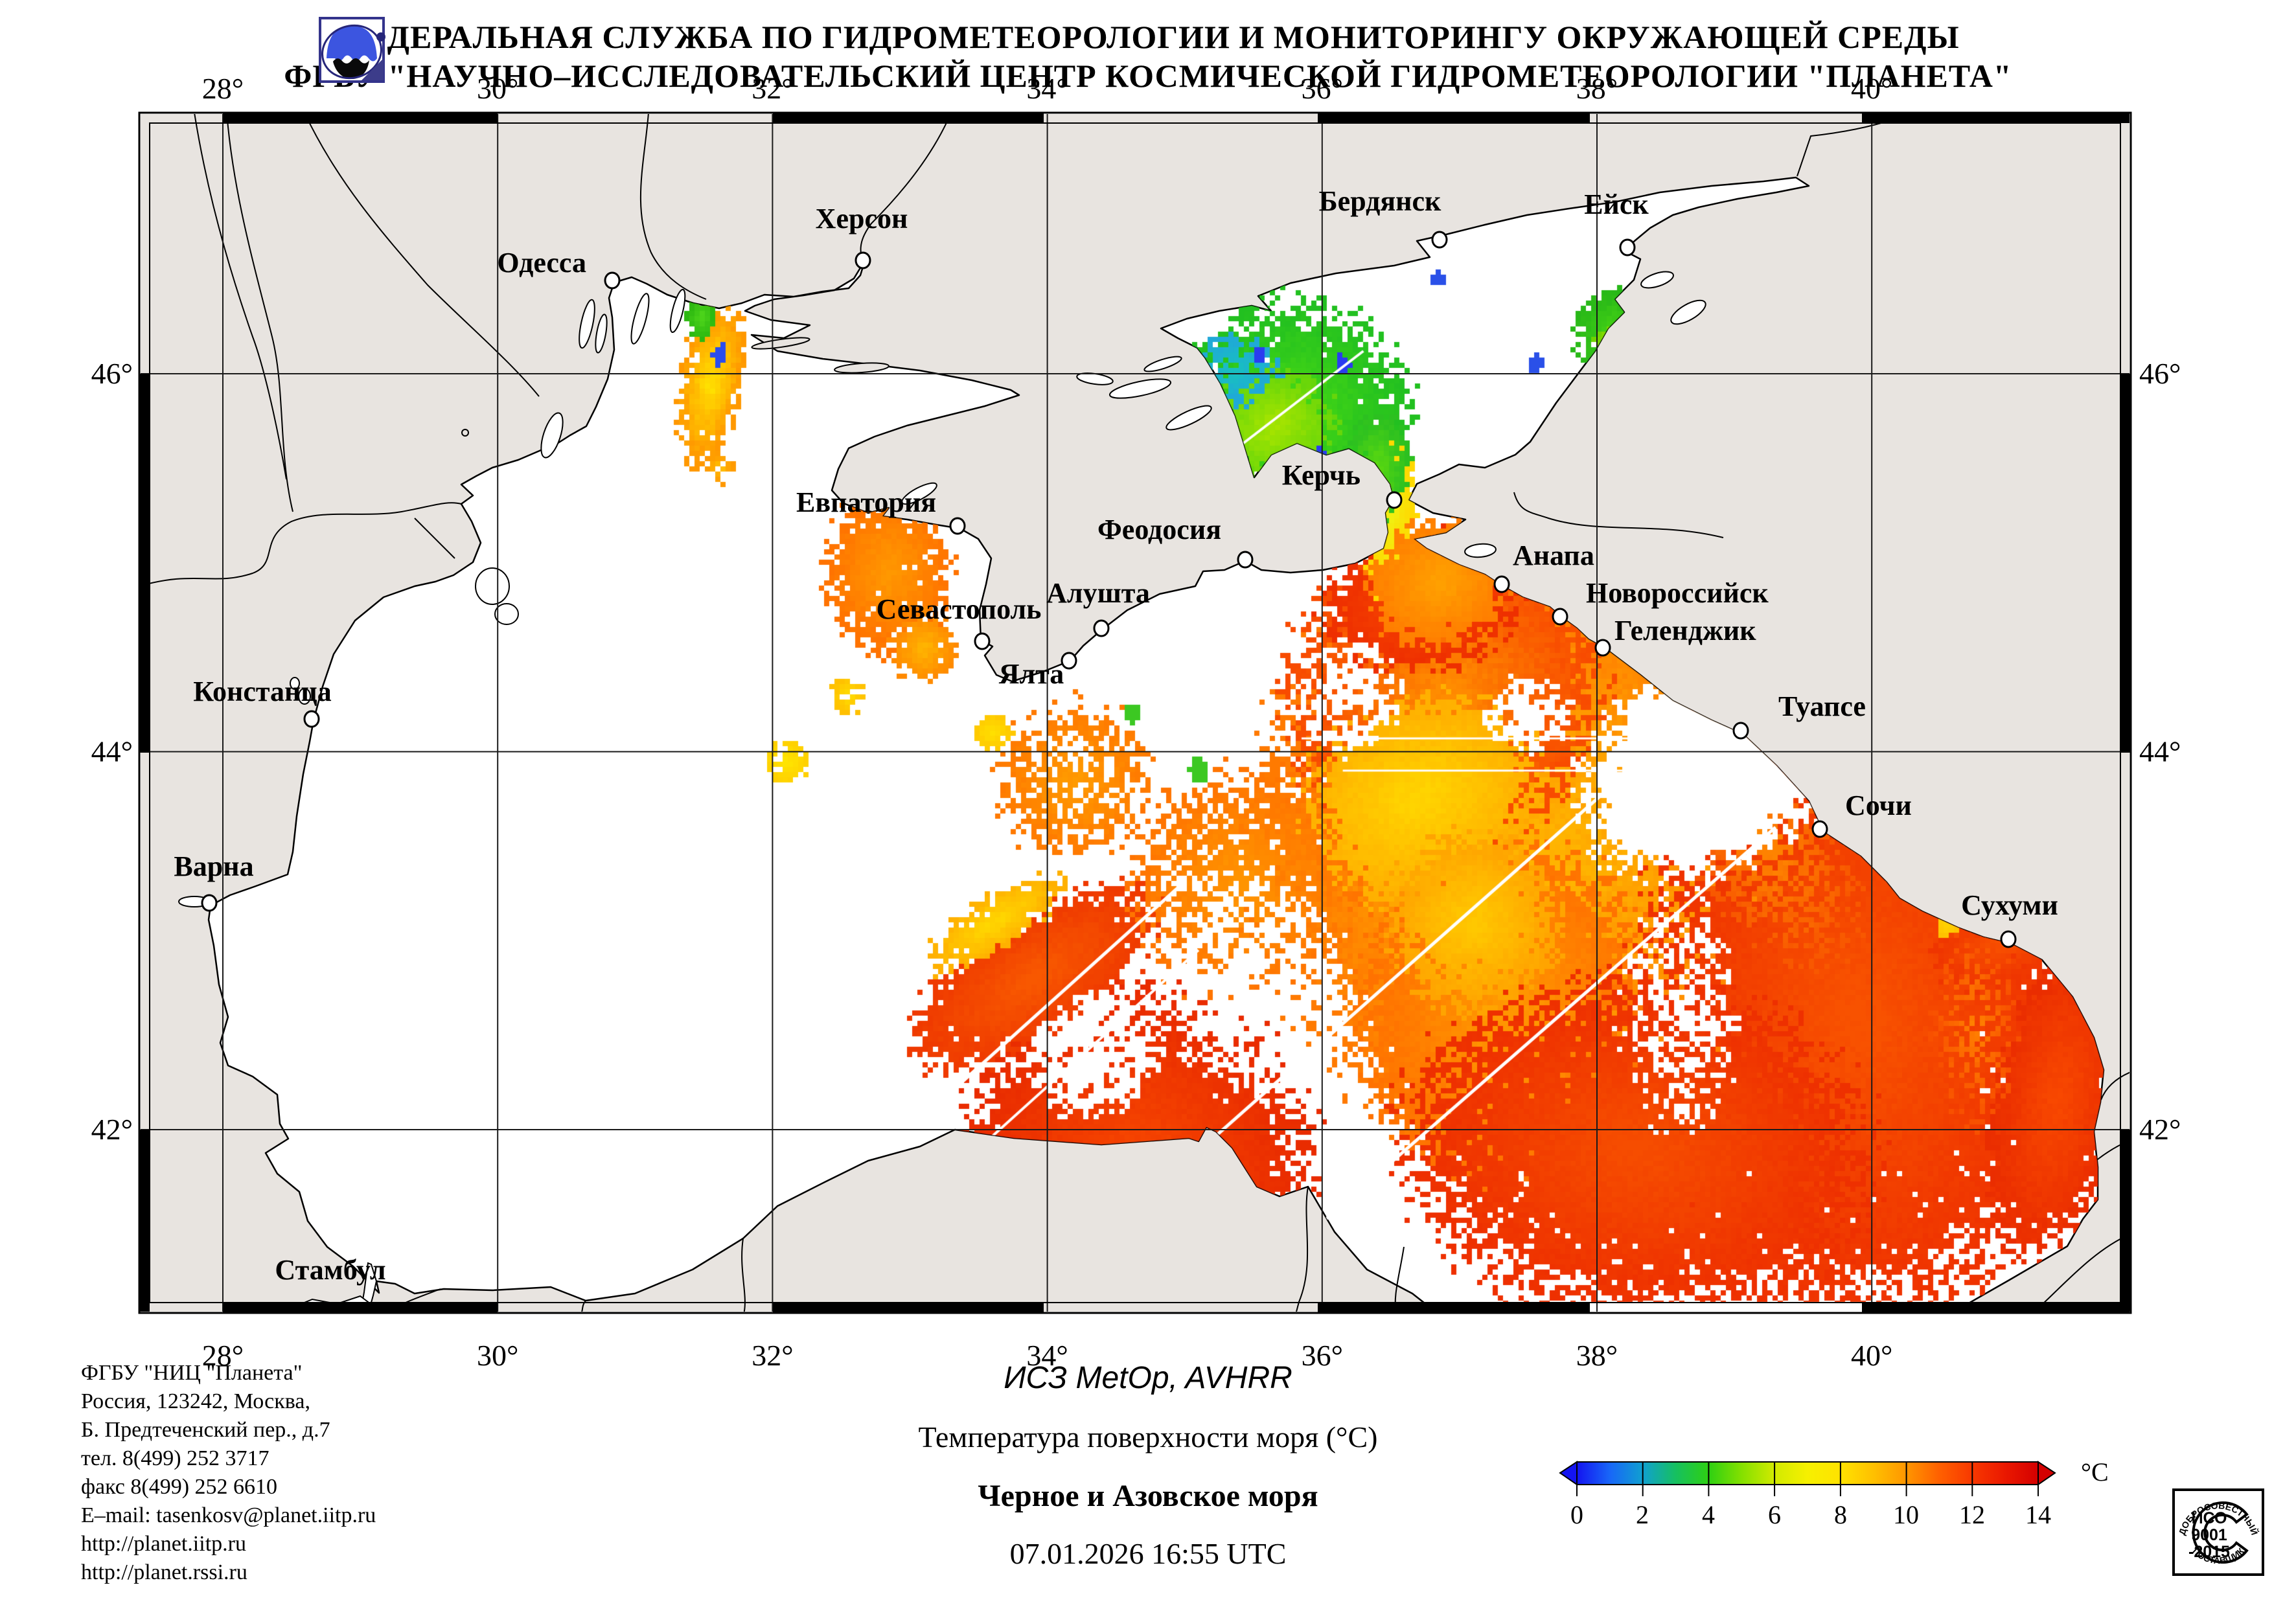 This screenshot has width=2296, height=1607. What do you see at coordinates (862, 218) in the screenshot?
I see `city-label-херсон: Херсон` at bounding box center [862, 218].